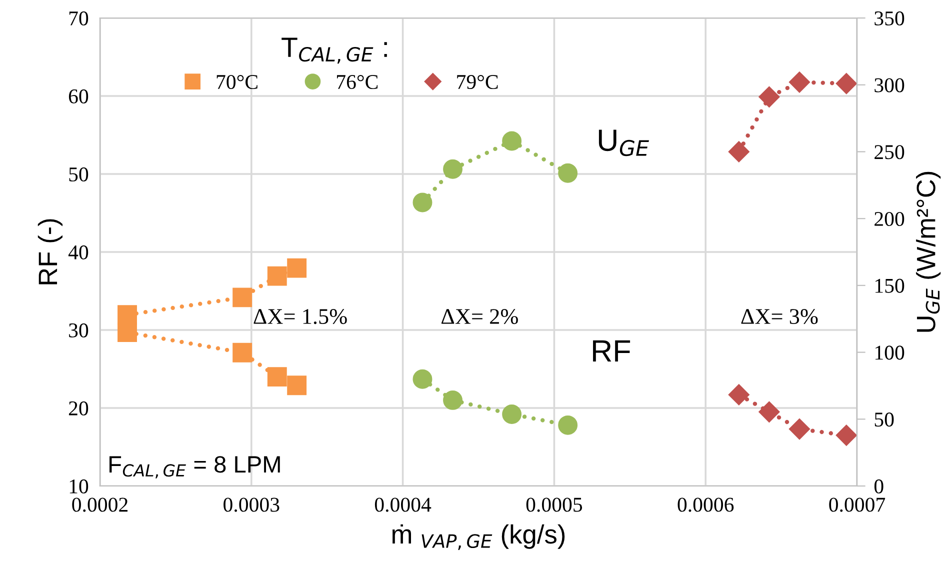 The height and width of the screenshot is (578, 951). What do you see at coordinates (477, 82) in the screenshot?
I see `legend-label: 79°C` at bounding box center [477, 82].